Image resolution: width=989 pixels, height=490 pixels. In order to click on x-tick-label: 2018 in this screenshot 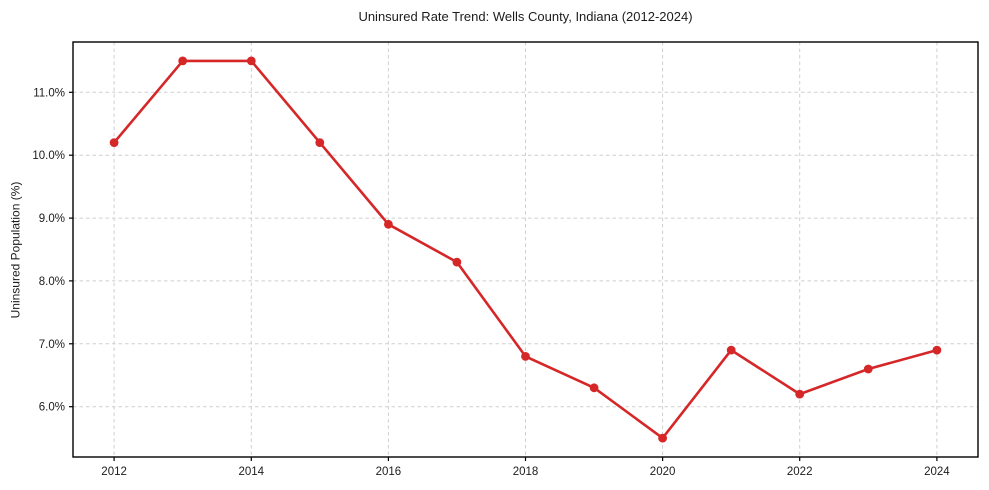, I will do `click(526, 472)`.